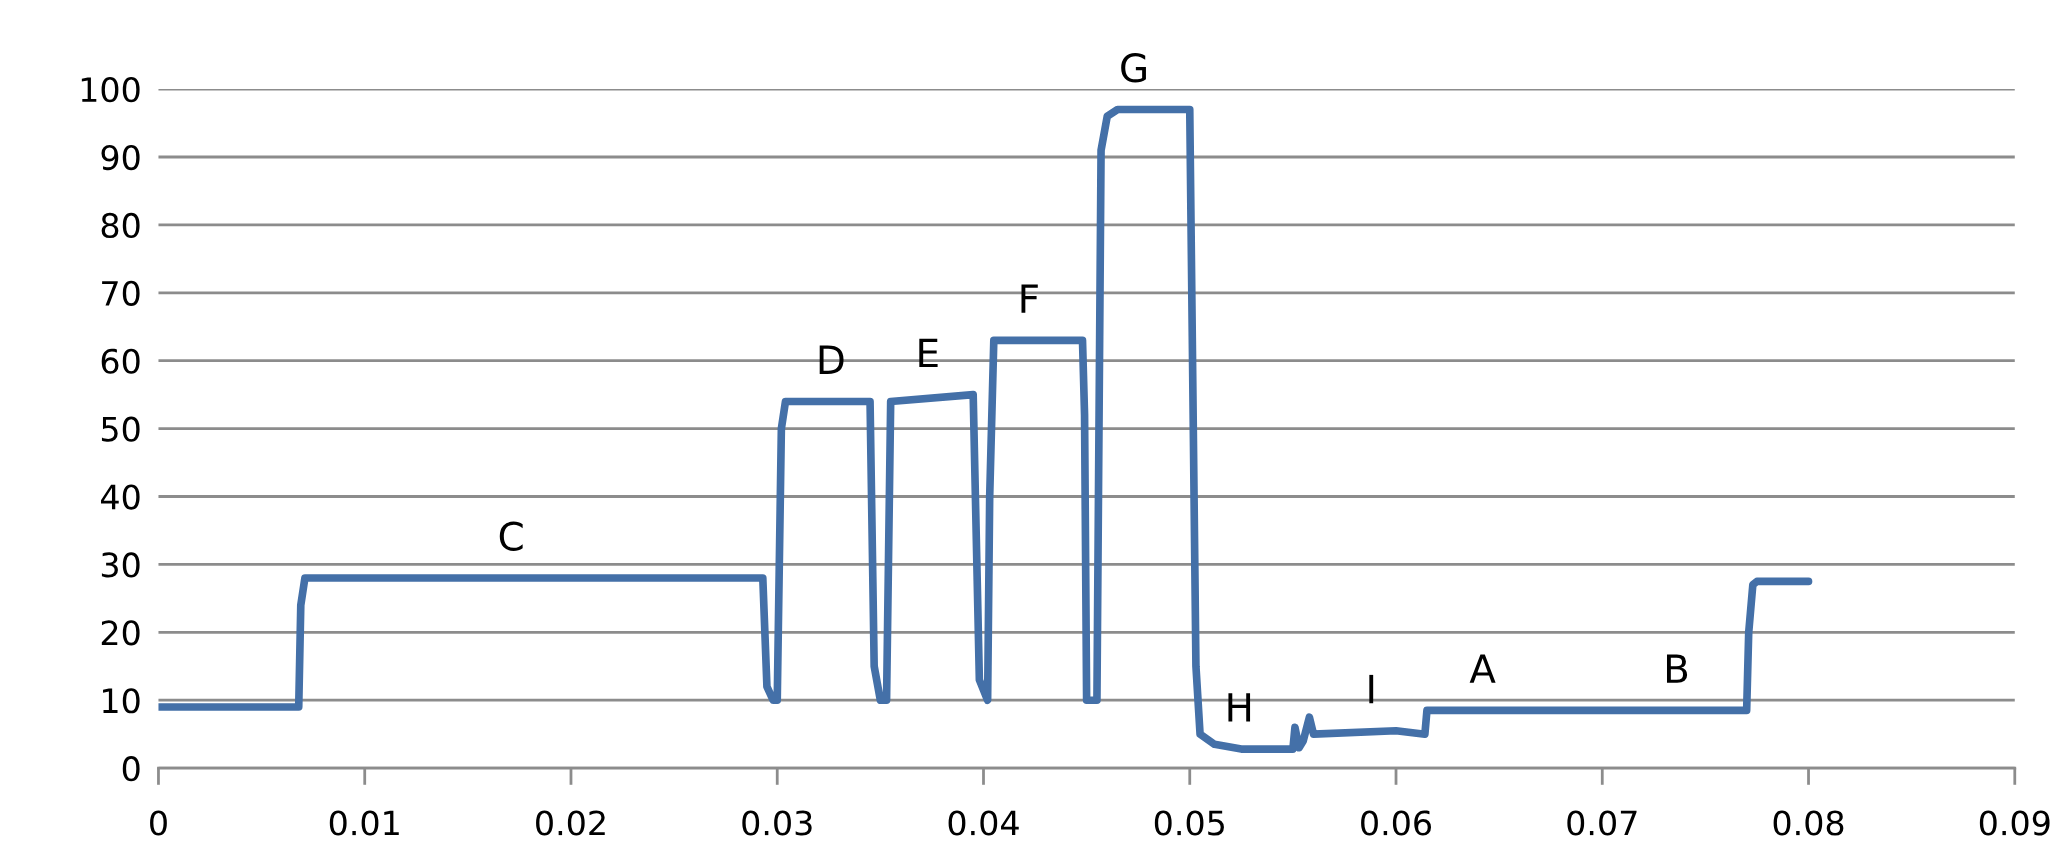 This screenshot has height=865, width=2058. Describe the element at coordinates (1482, 668) in the screenshot. I see `annotation: A` at that location.